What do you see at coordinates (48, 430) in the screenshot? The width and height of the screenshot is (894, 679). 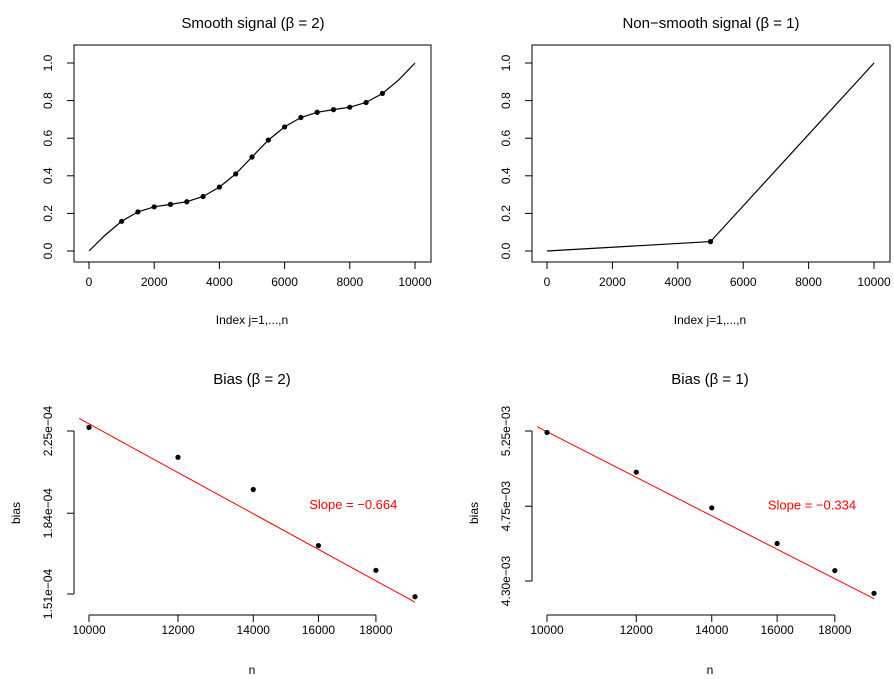 I see `y-tick-label: 2.25e−04` at bounding box center [48, 430].